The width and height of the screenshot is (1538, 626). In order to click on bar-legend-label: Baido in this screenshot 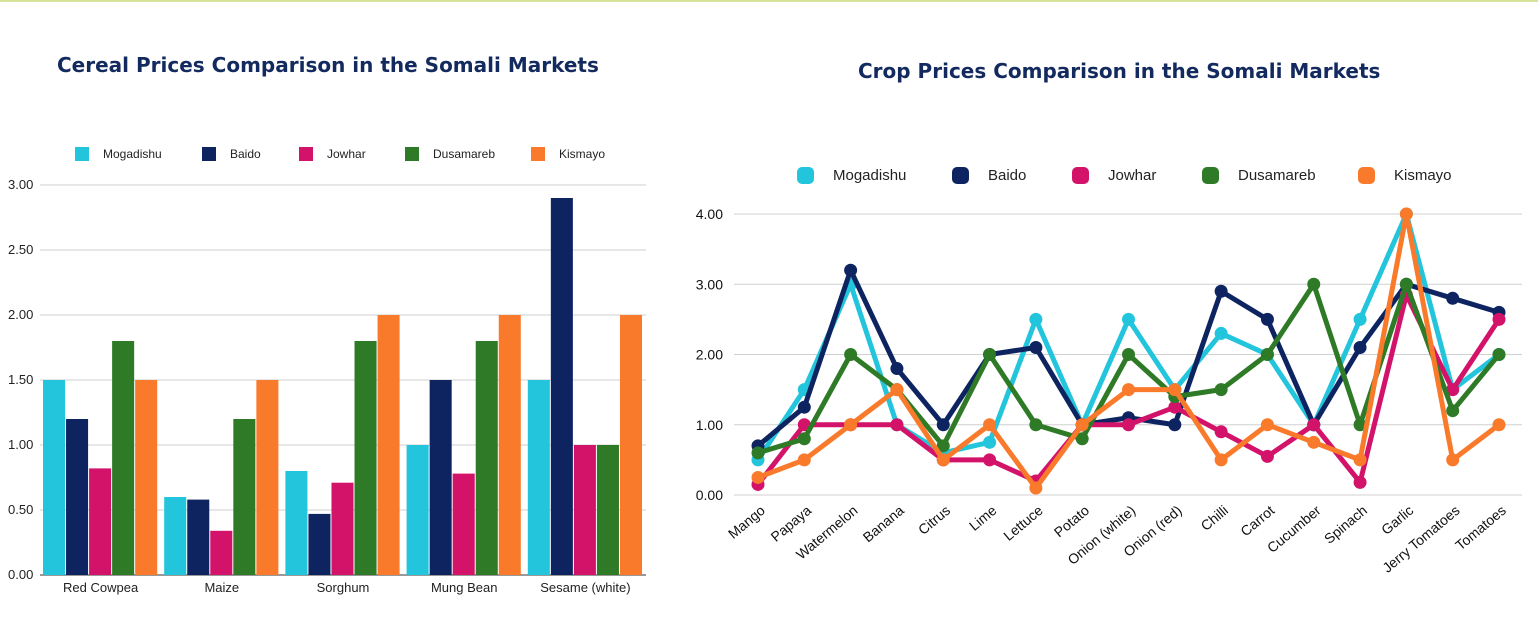, I will do `click(245, 154)`.